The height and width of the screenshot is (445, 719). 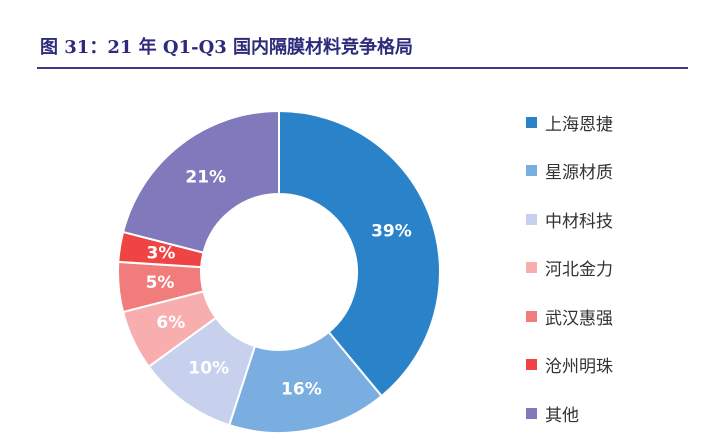 I want to click on legend-label: 上海恩捷, so click(x=579, y=124).